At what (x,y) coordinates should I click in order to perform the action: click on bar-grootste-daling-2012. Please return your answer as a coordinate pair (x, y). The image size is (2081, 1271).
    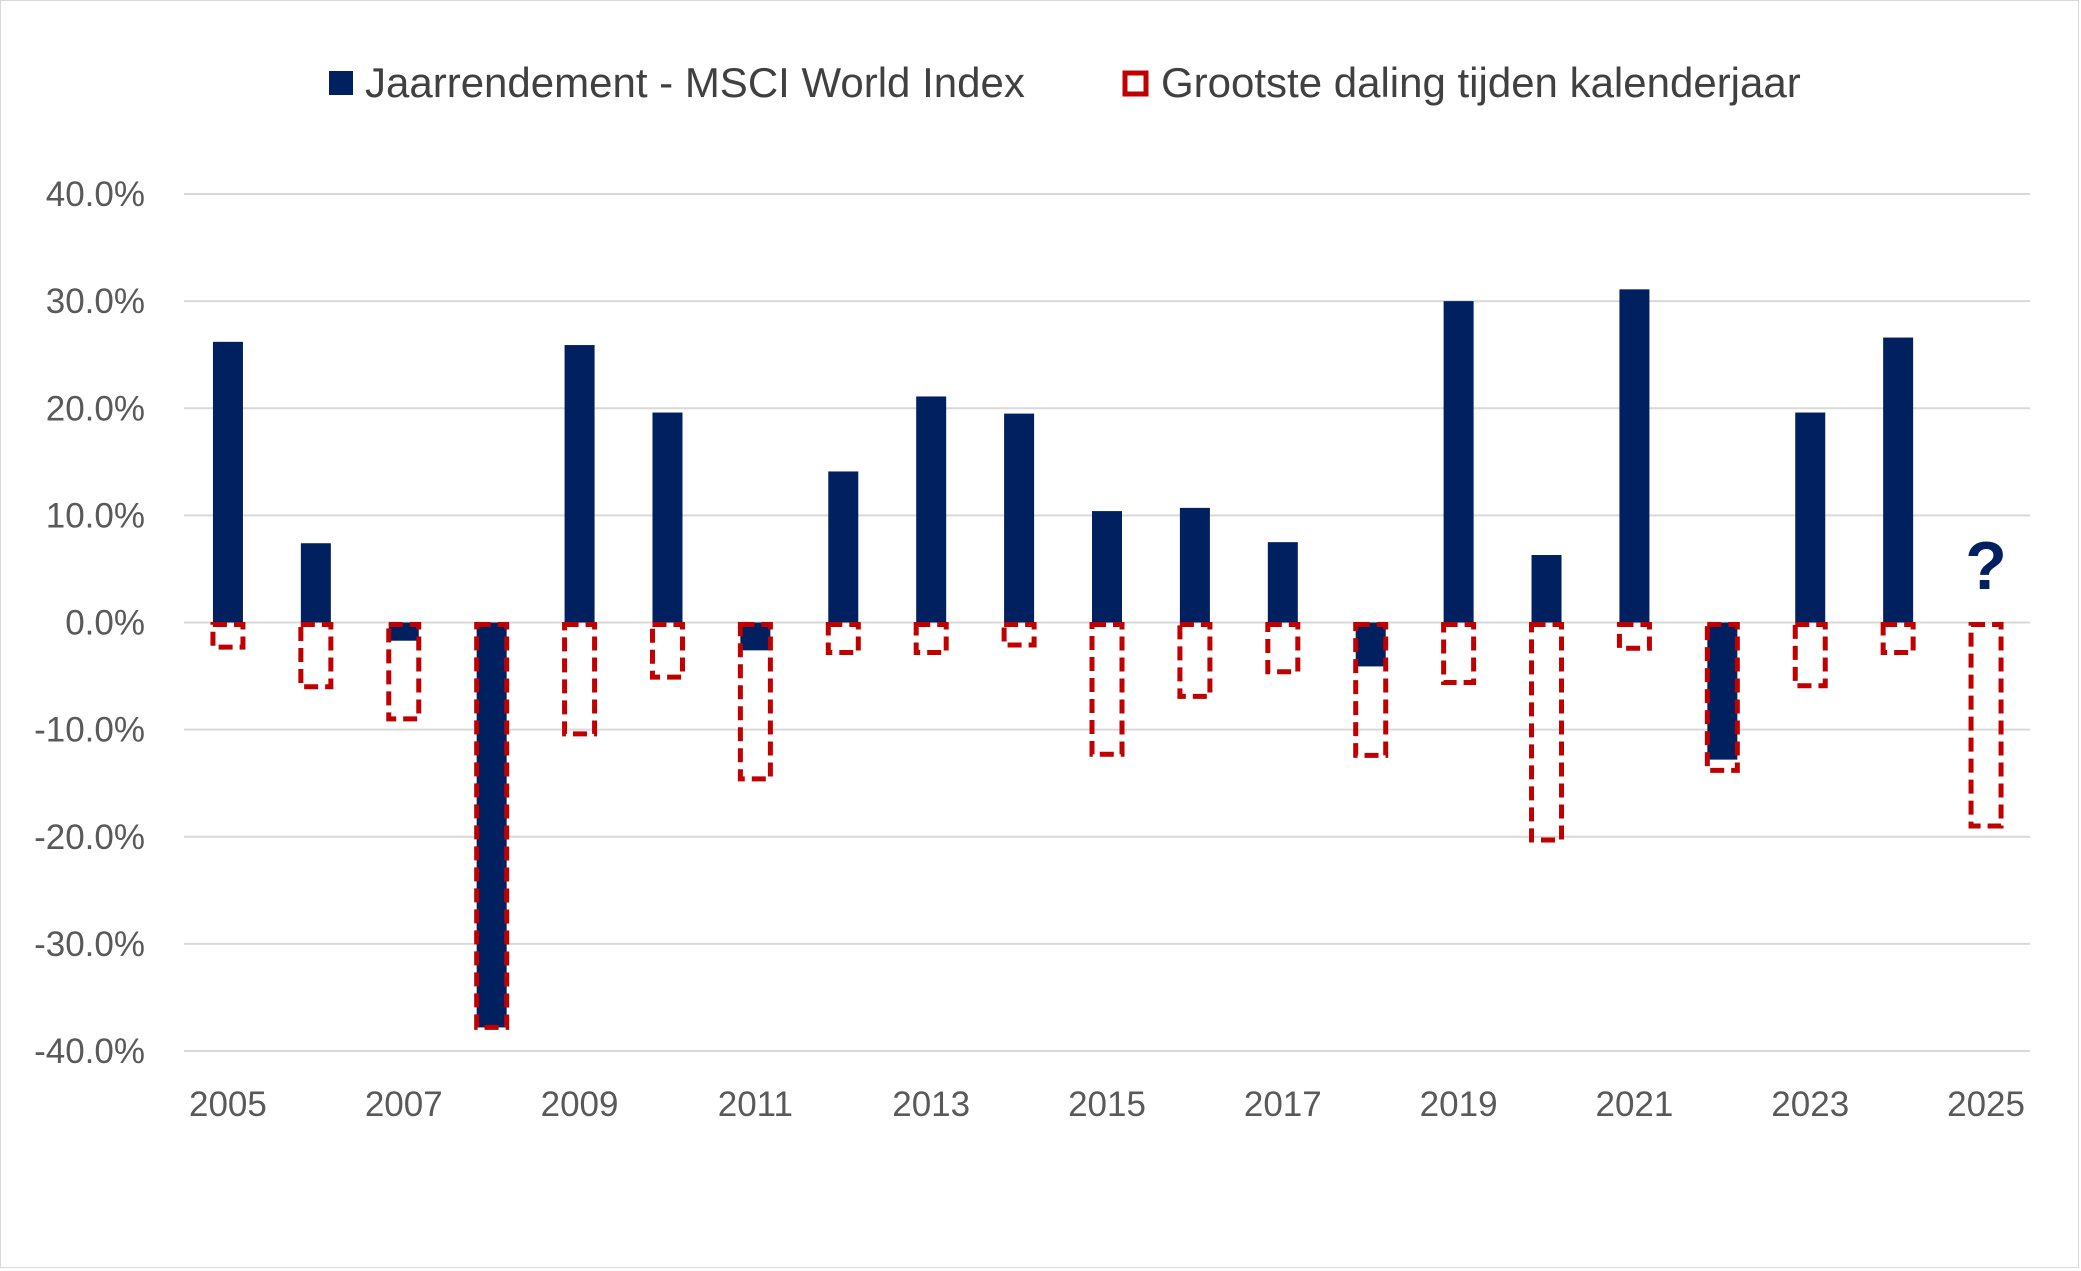
    Looking at the image, I should click on (843, 638).